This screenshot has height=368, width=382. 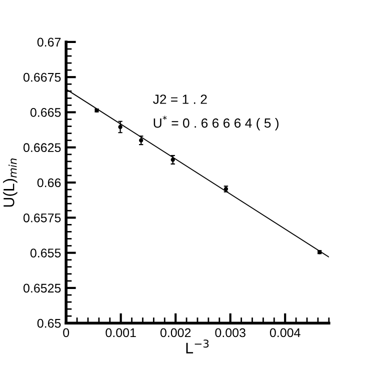 I want to click on x-tick-label: 0, so click(x=66, y=333).